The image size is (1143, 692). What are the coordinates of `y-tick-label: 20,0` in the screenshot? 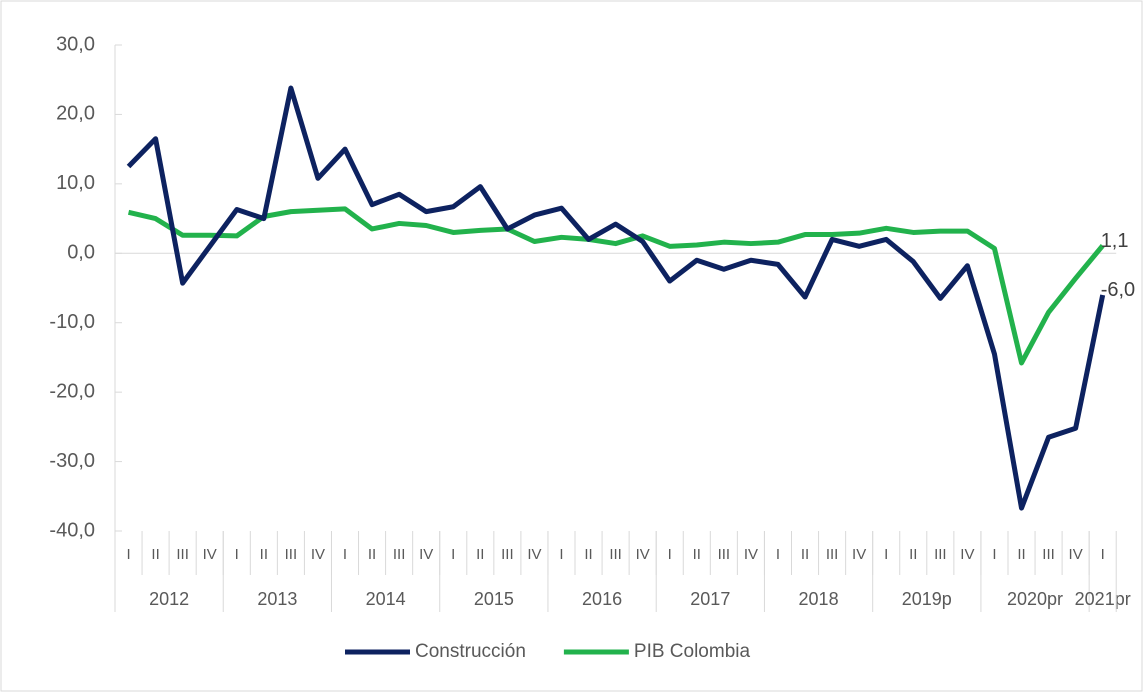 It's located at (75, 114).